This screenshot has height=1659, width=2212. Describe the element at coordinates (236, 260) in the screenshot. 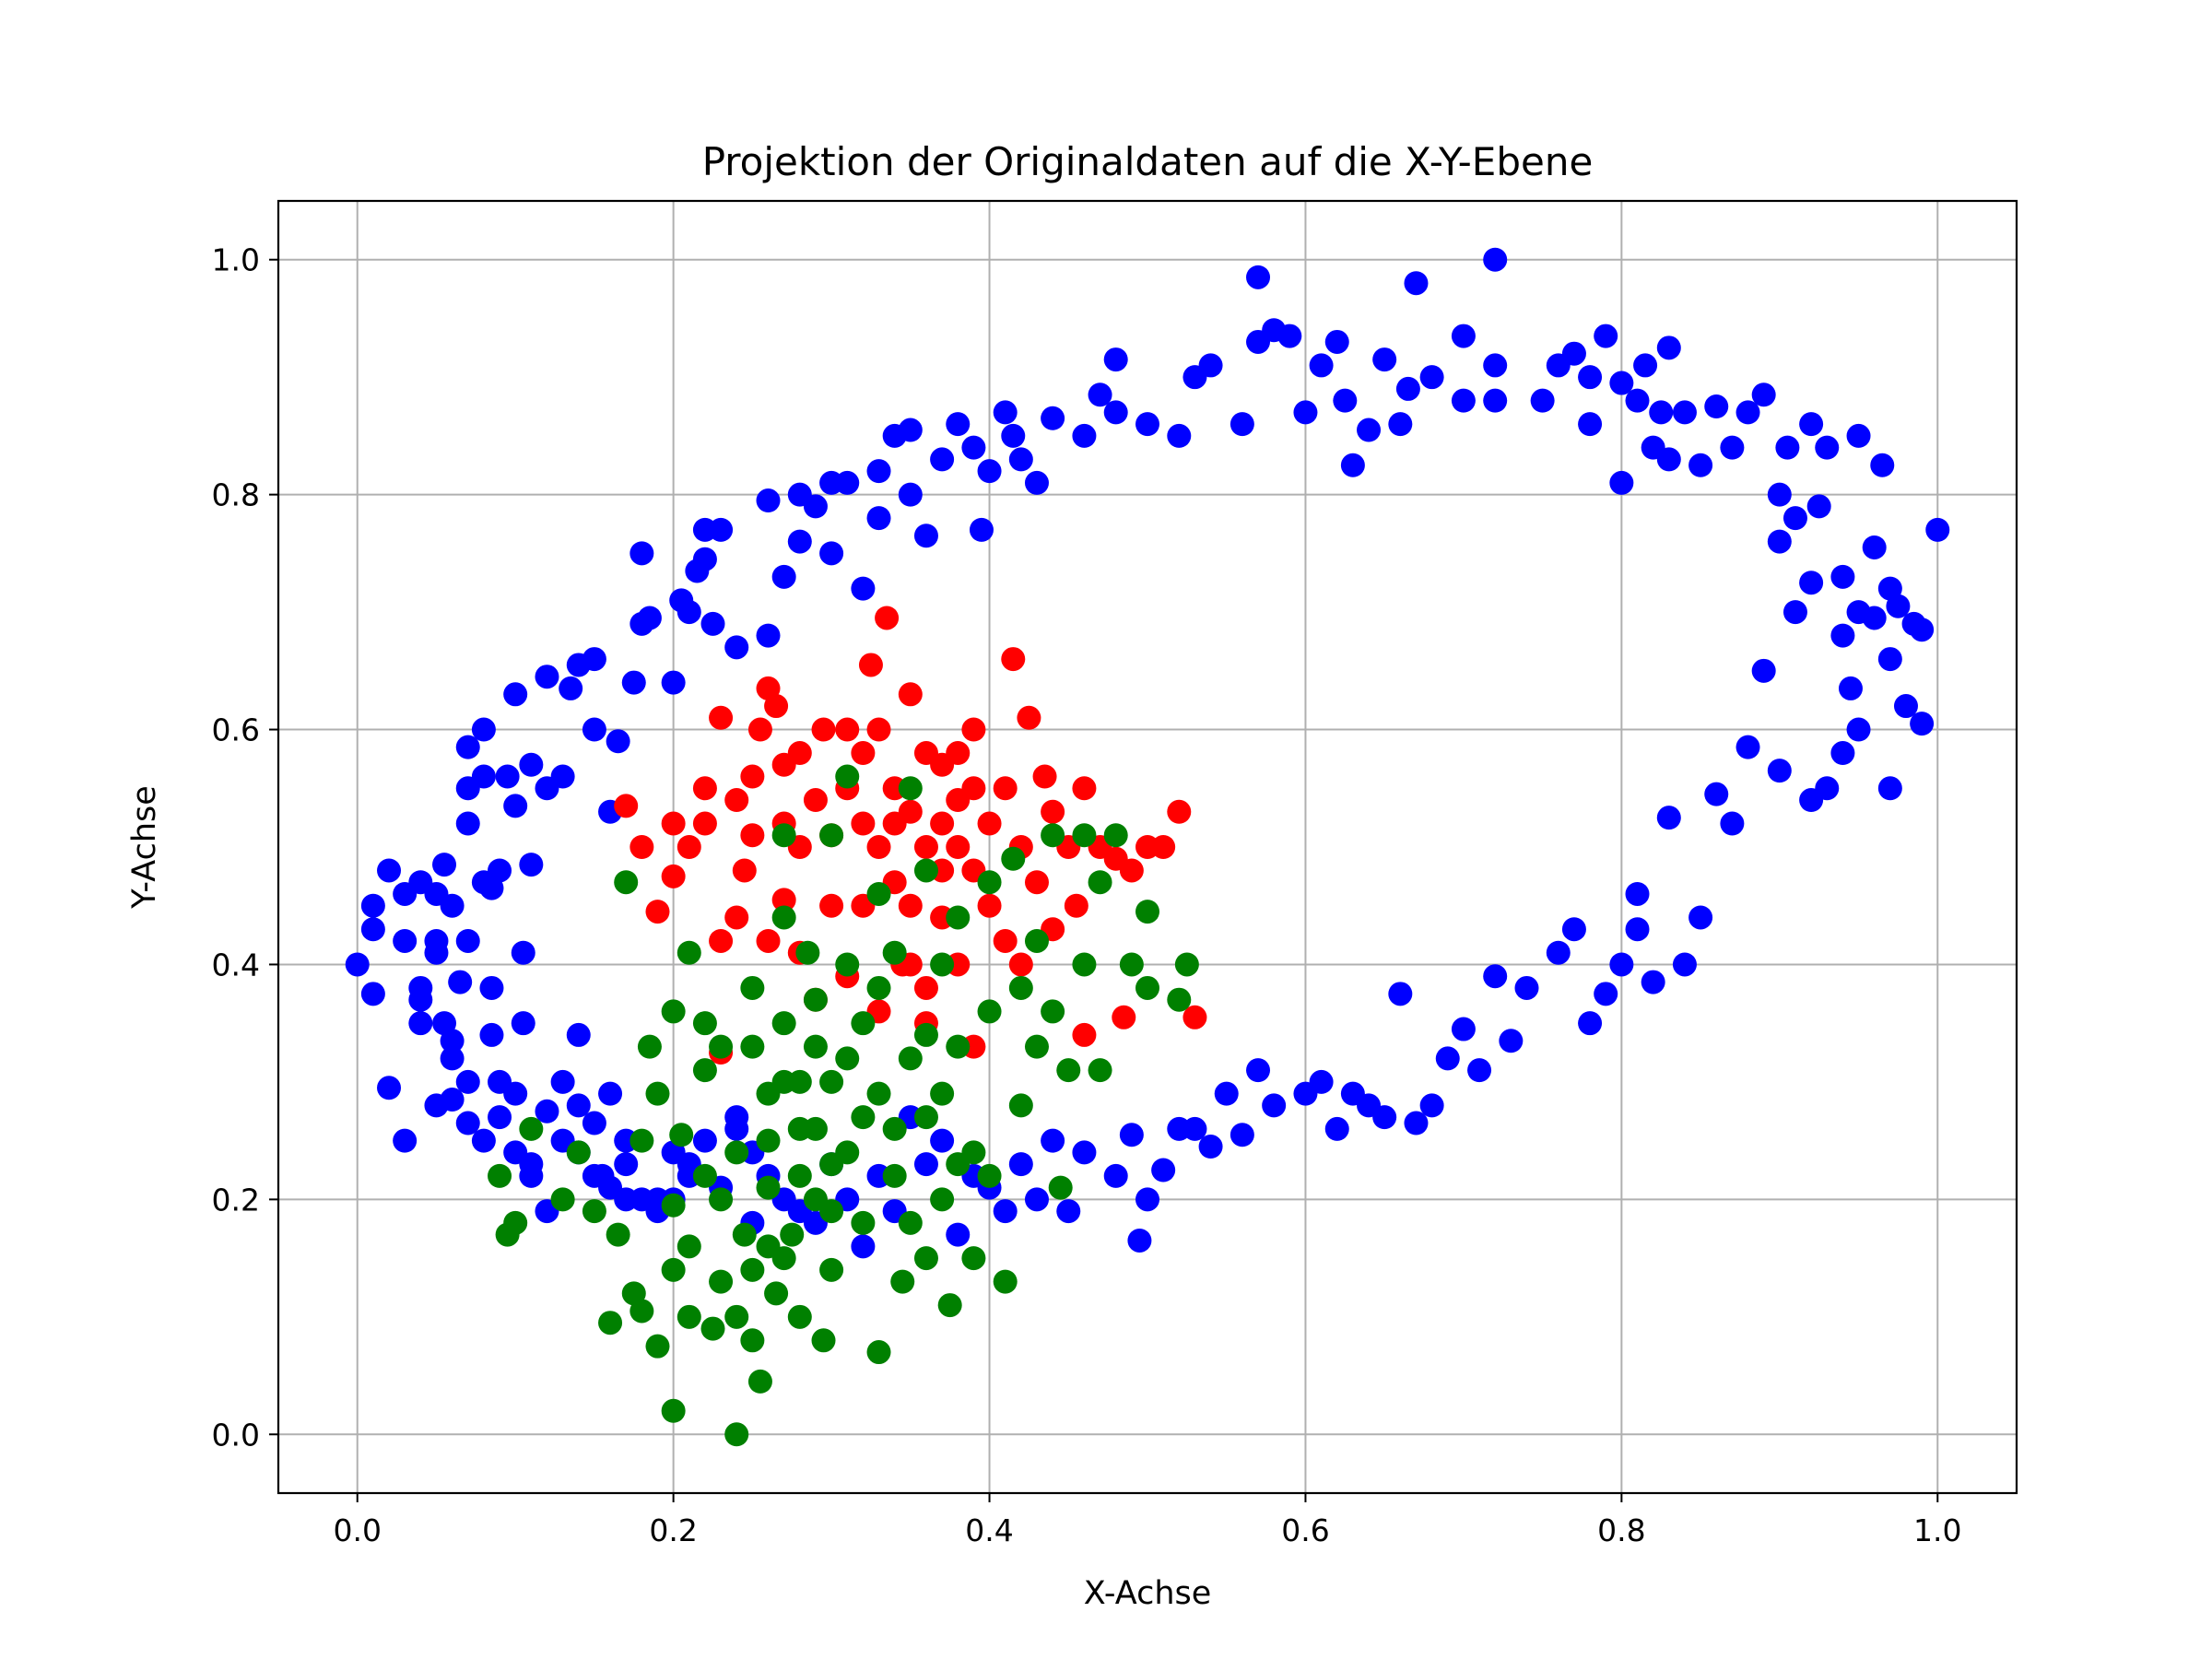

I see `y-tick-label: 1.0` at that location.